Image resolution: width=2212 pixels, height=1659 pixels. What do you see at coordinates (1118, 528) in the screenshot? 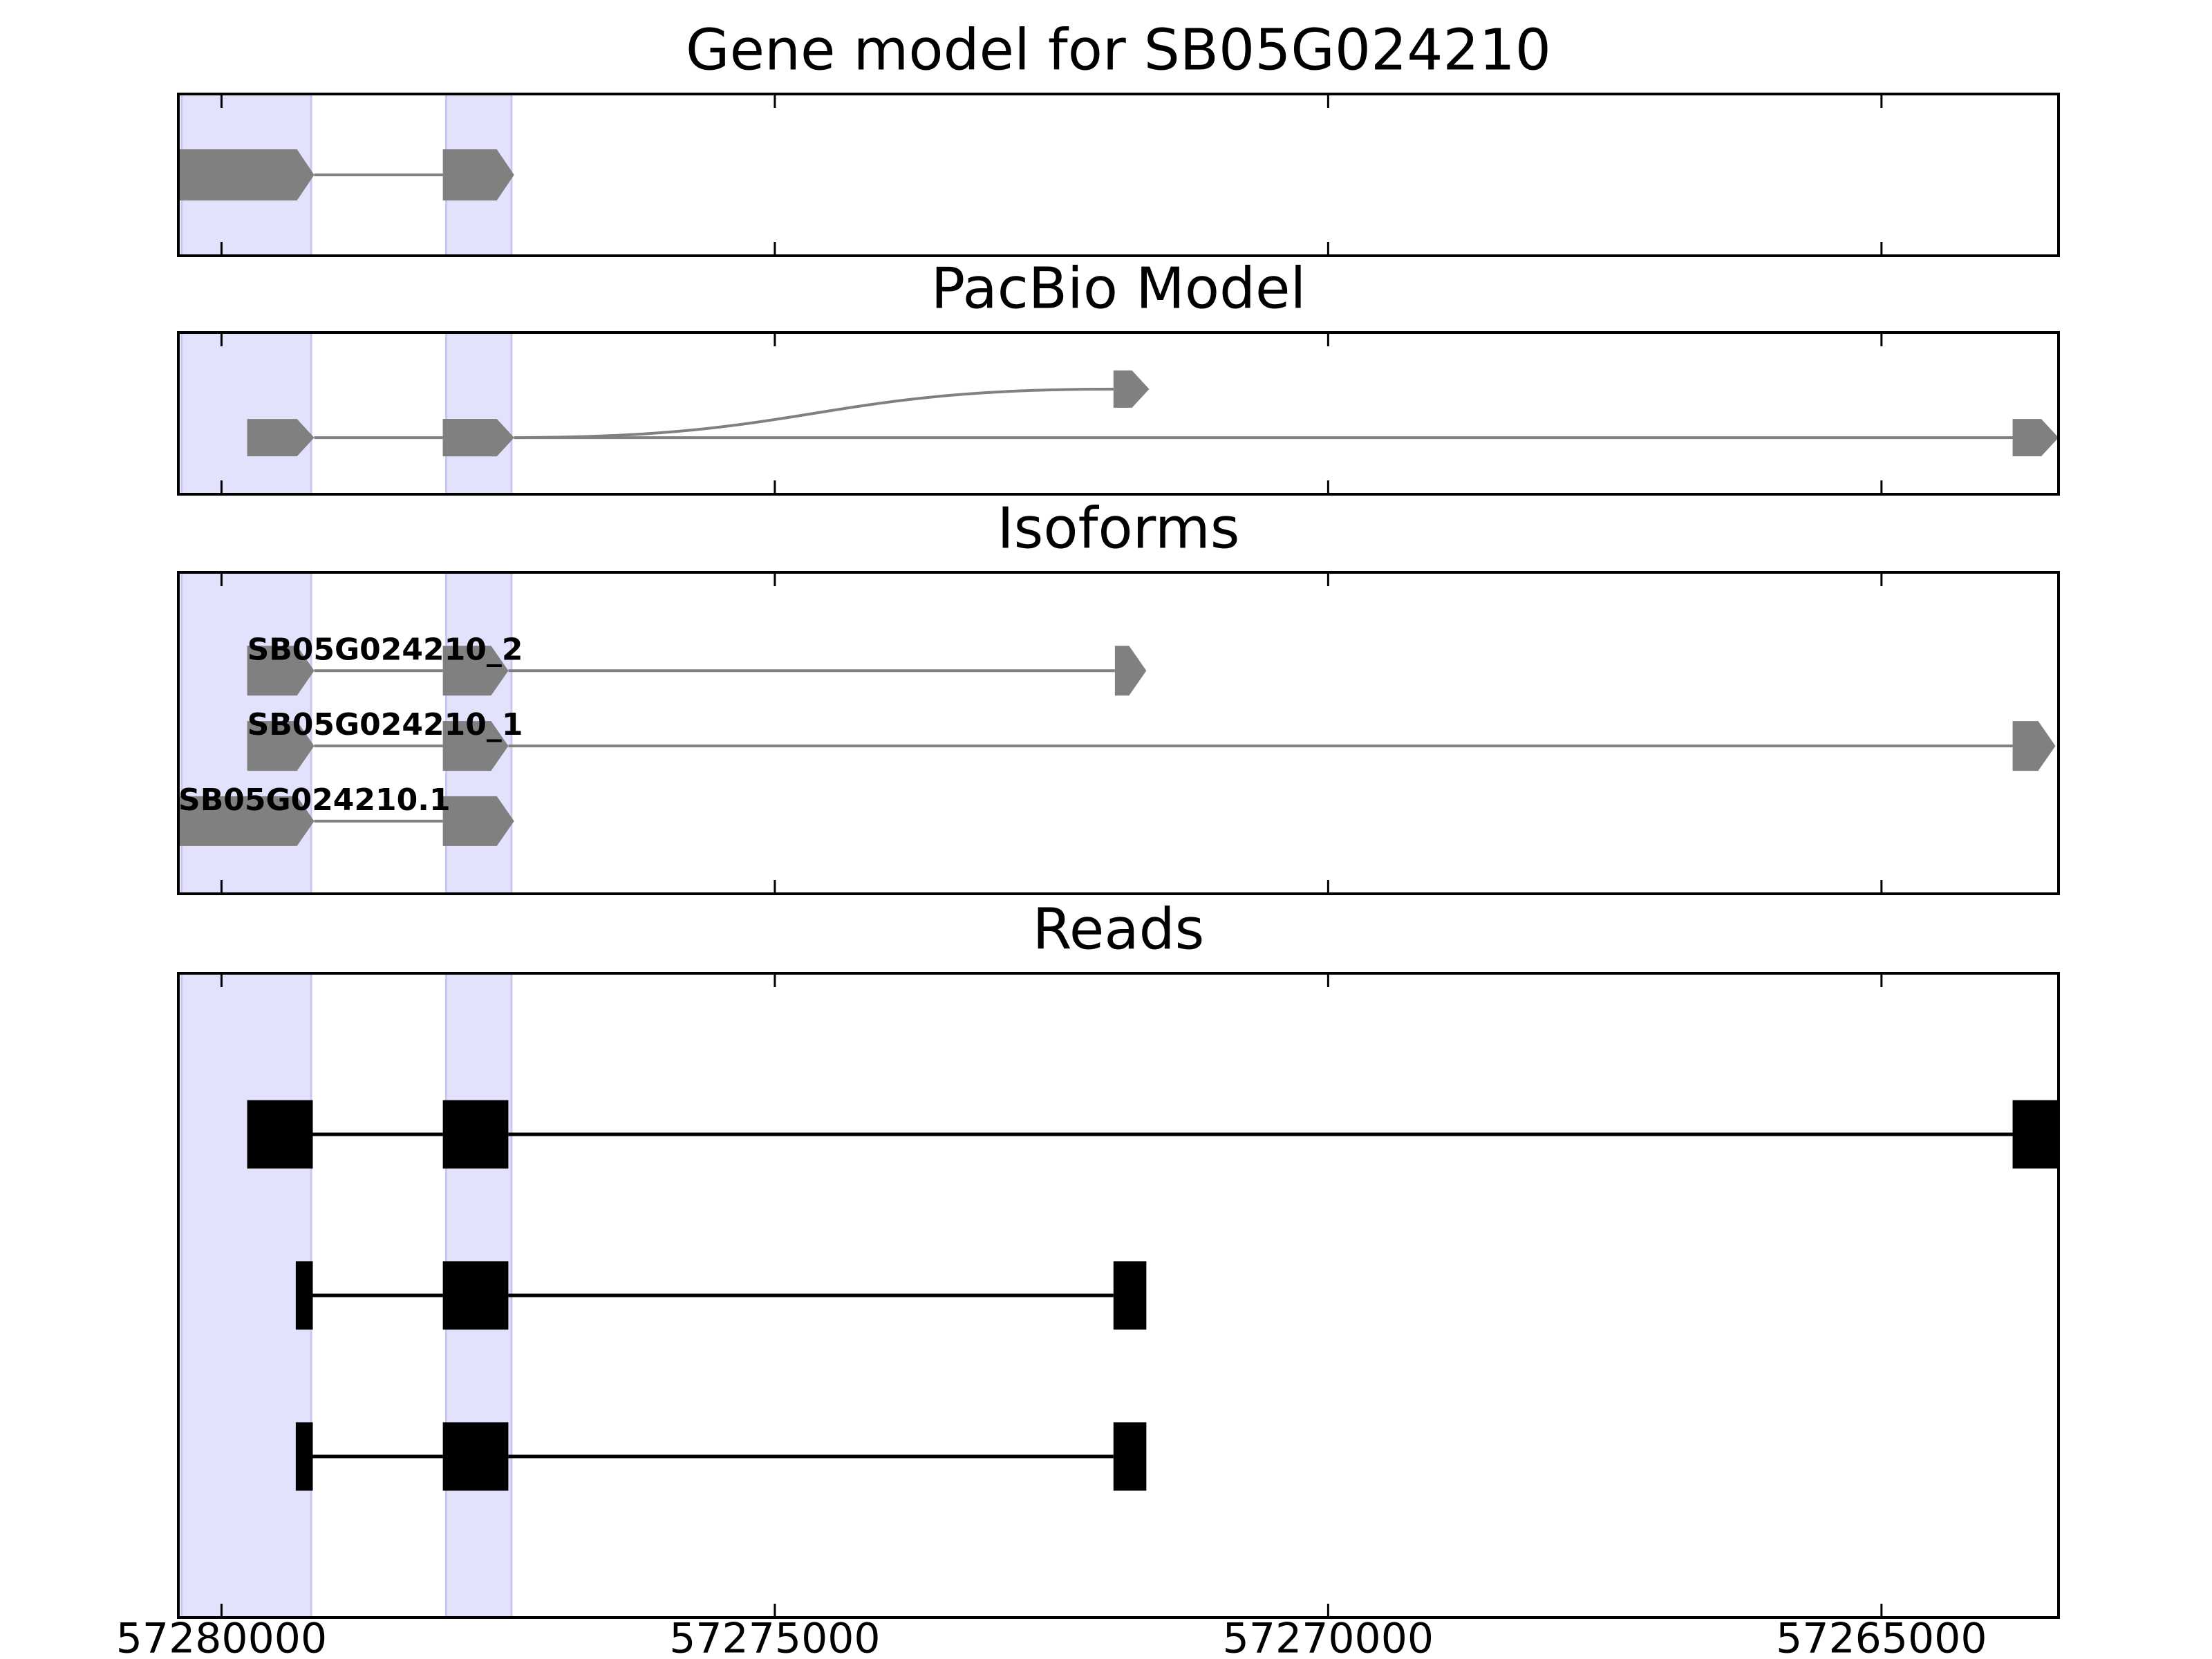
I see `chart-title: Isoforms` at bounding box center [1118, 528].